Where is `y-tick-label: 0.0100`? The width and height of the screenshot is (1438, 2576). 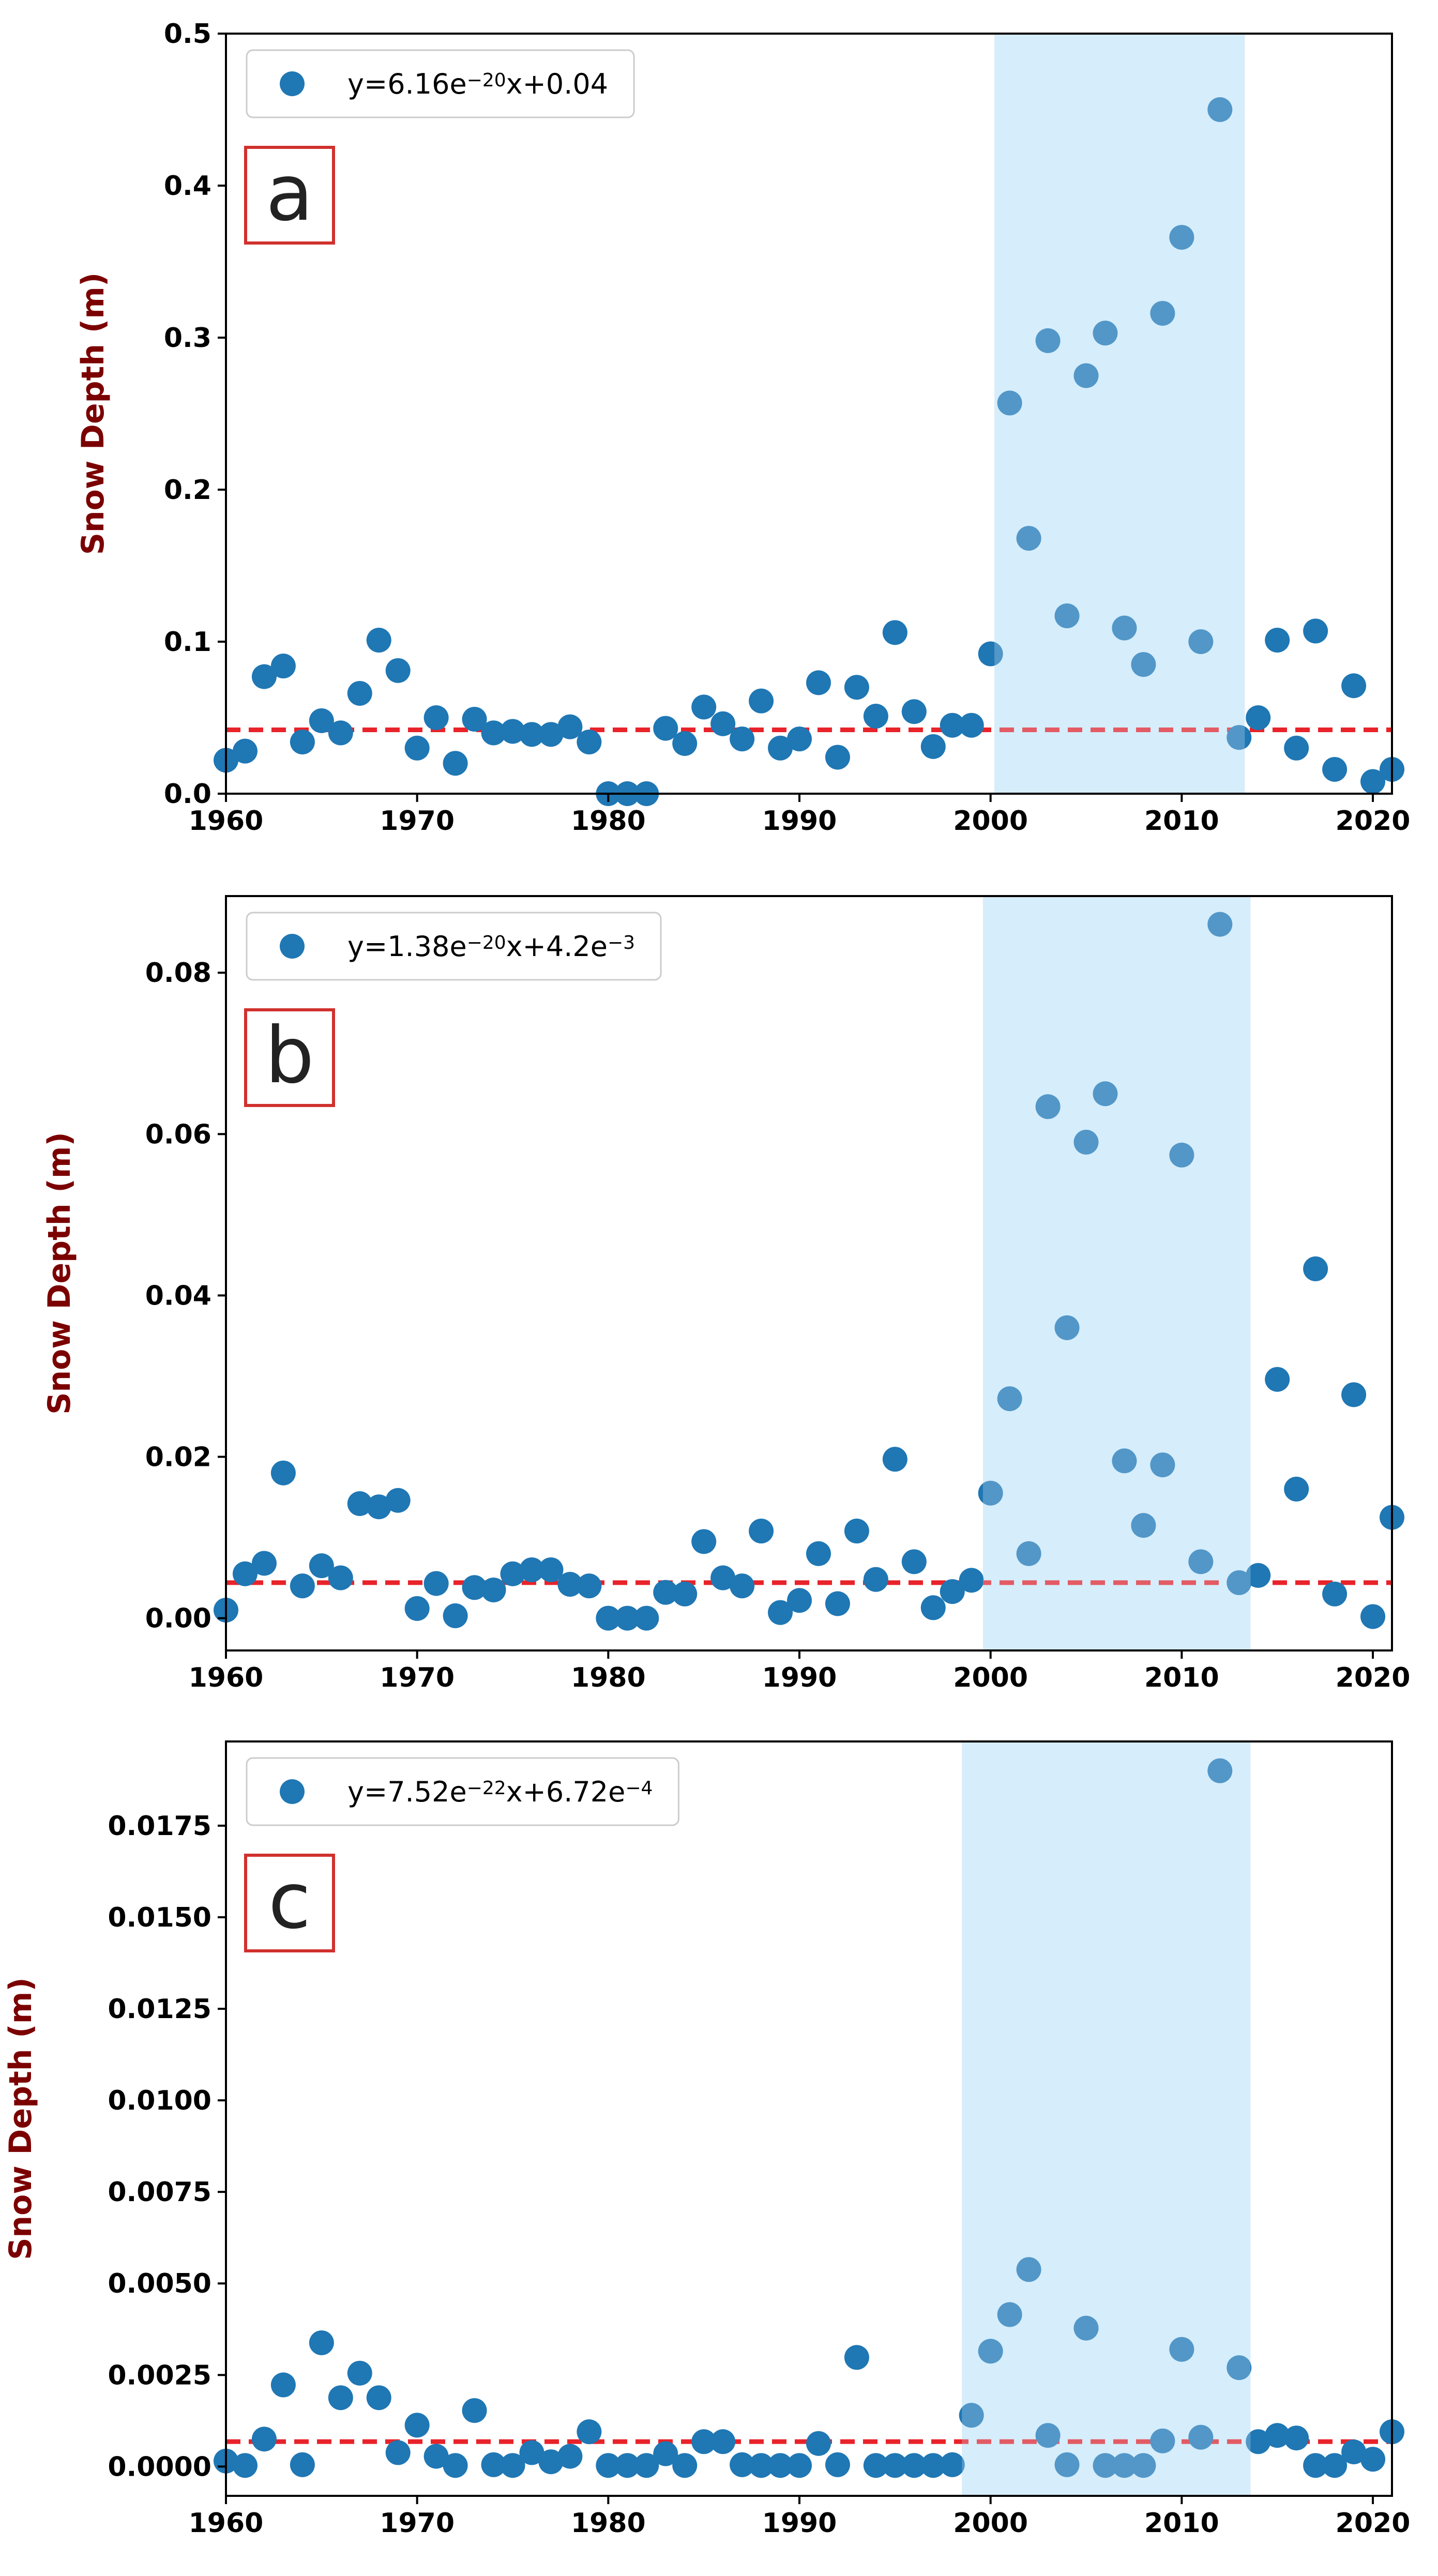
y-tick-label: 0.0100 is located at coordinates (160, 2100).